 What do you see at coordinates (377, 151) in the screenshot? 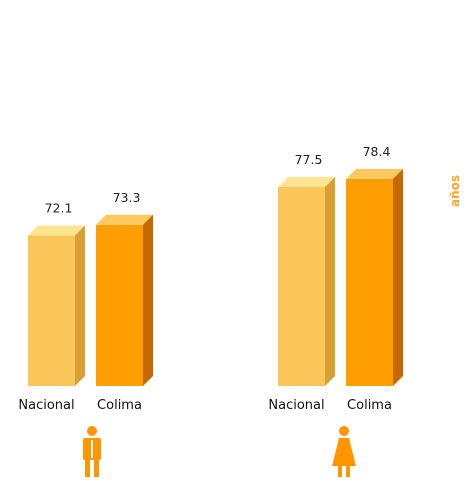
I see `value-label: 78.4` at bounding box center [377, 151].